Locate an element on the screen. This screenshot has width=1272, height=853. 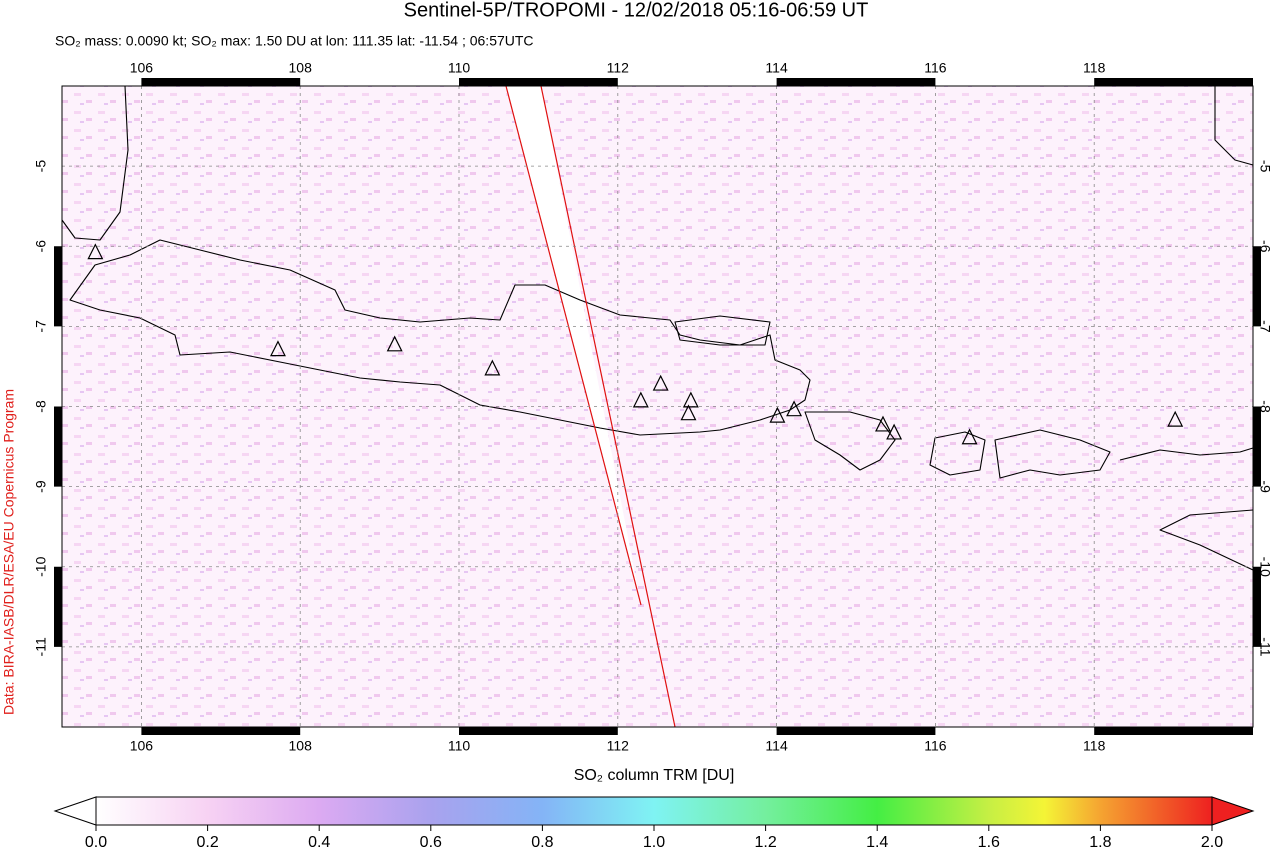
colorbar-tick-label: 0.8 is located at coordinates (542, 842).